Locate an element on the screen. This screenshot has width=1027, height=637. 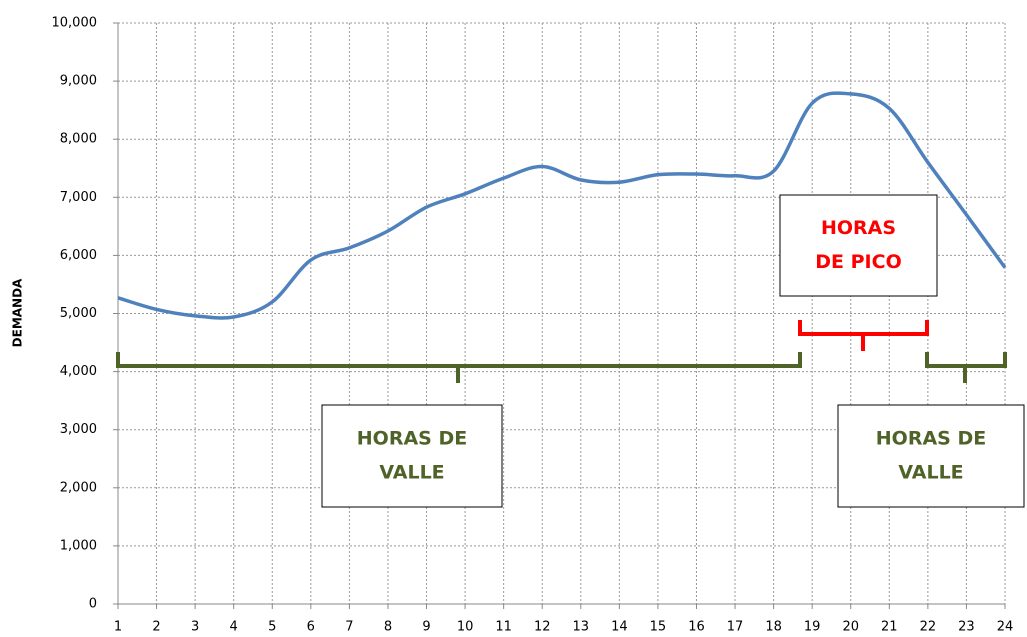
y-tick-label: 2,000 is located at coordinates (78, 487).